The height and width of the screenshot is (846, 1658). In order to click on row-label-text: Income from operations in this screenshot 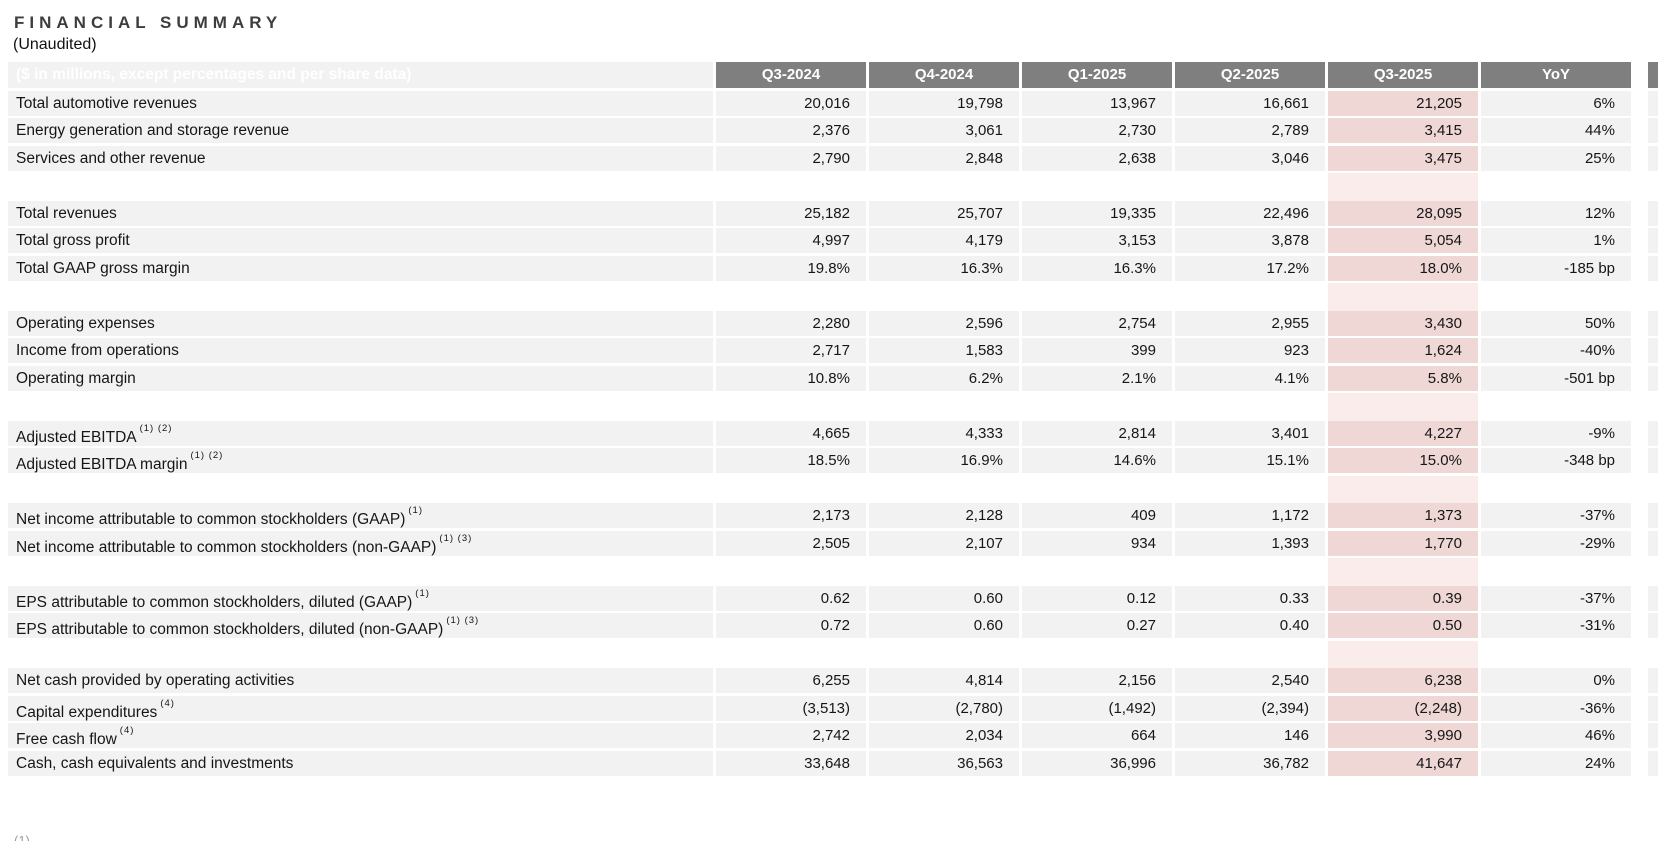, I will do `click(97, 350)`.